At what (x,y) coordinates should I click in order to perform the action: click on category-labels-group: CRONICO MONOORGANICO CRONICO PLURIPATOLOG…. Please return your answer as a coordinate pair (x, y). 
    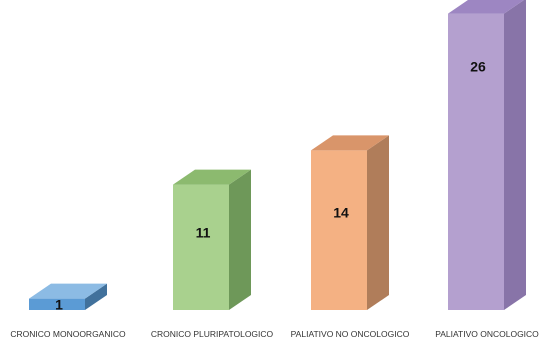
    Looking at the image, I should click on (274, 334).